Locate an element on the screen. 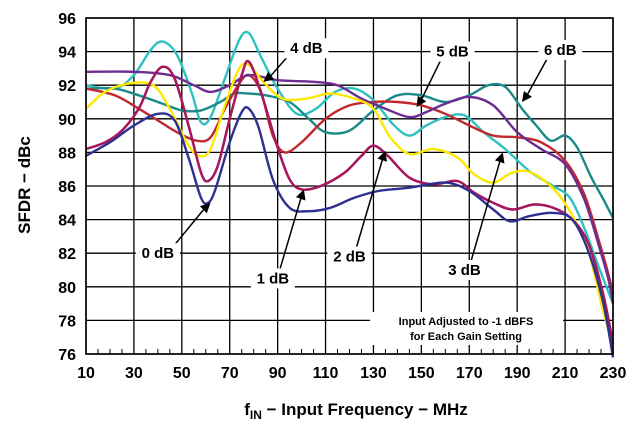  x-tick-label-10: 210 is located at coordinates (565, 373).